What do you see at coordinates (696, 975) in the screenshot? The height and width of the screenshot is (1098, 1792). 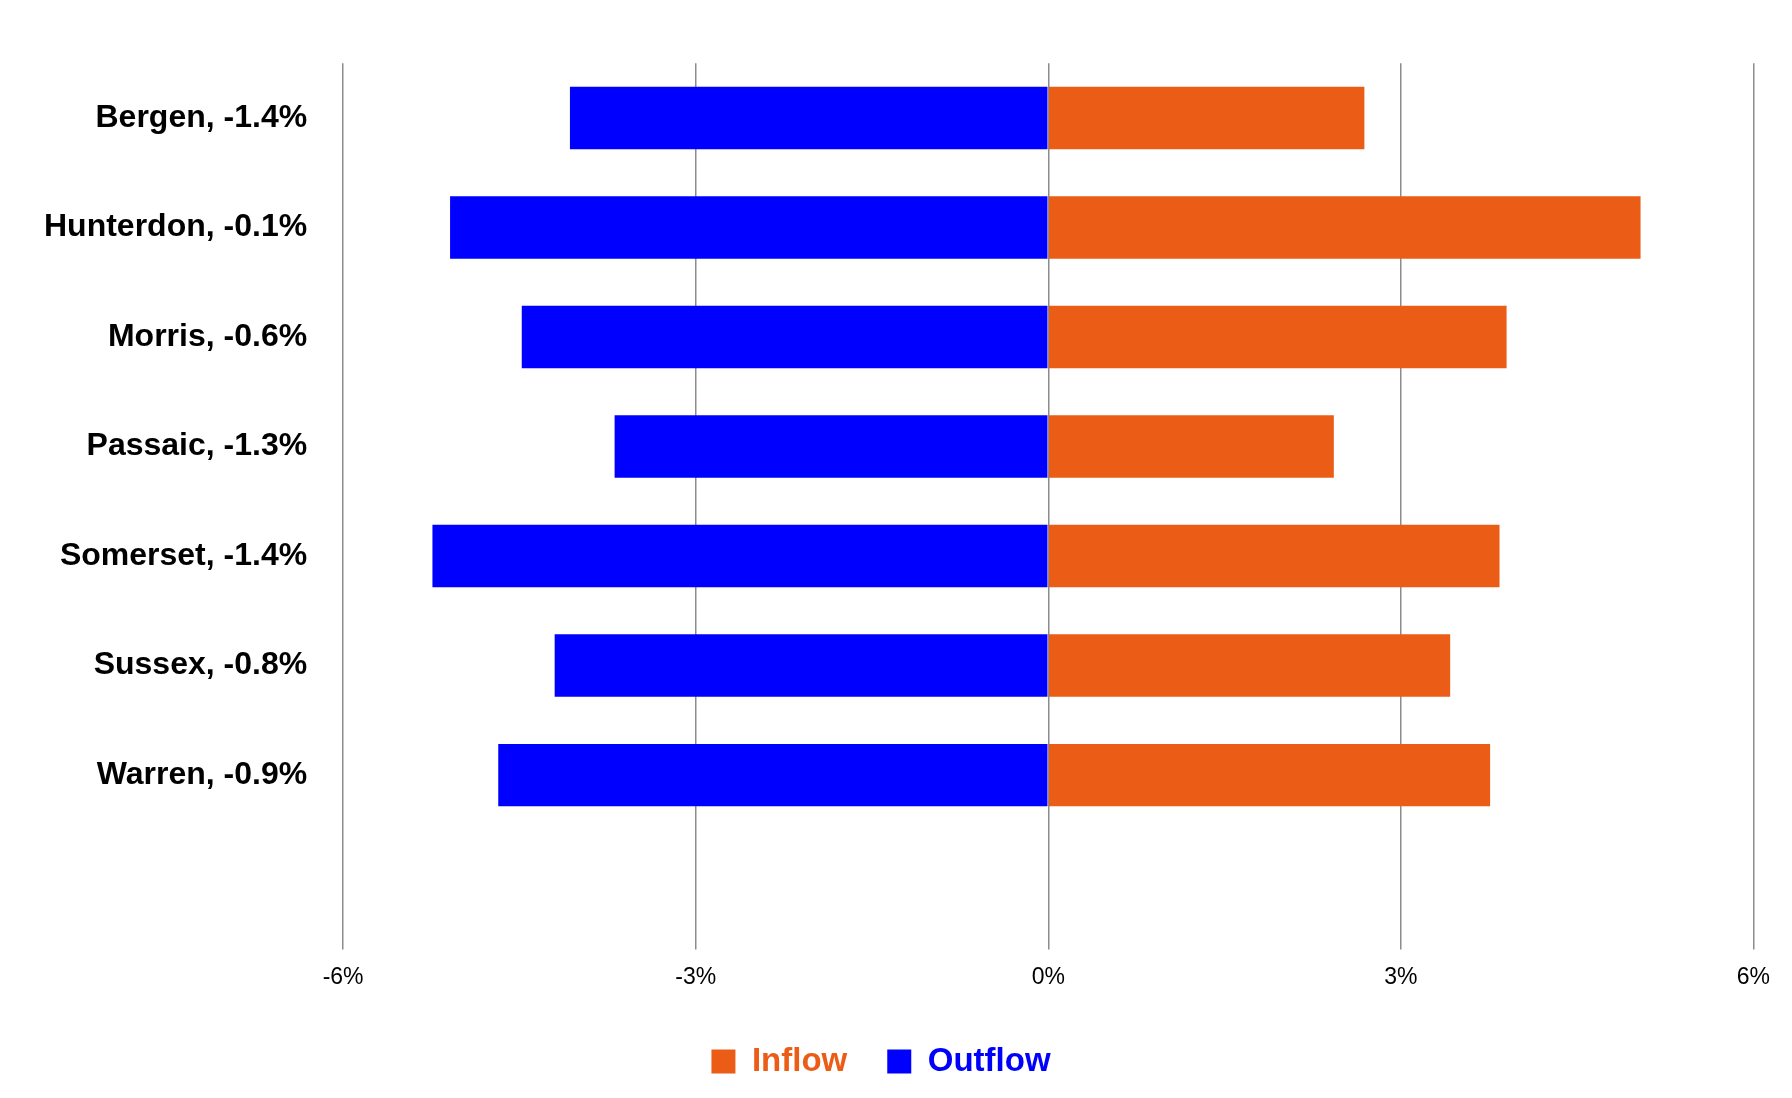 I see `x-tick-label: -3%` at bounding box center [696, 975].